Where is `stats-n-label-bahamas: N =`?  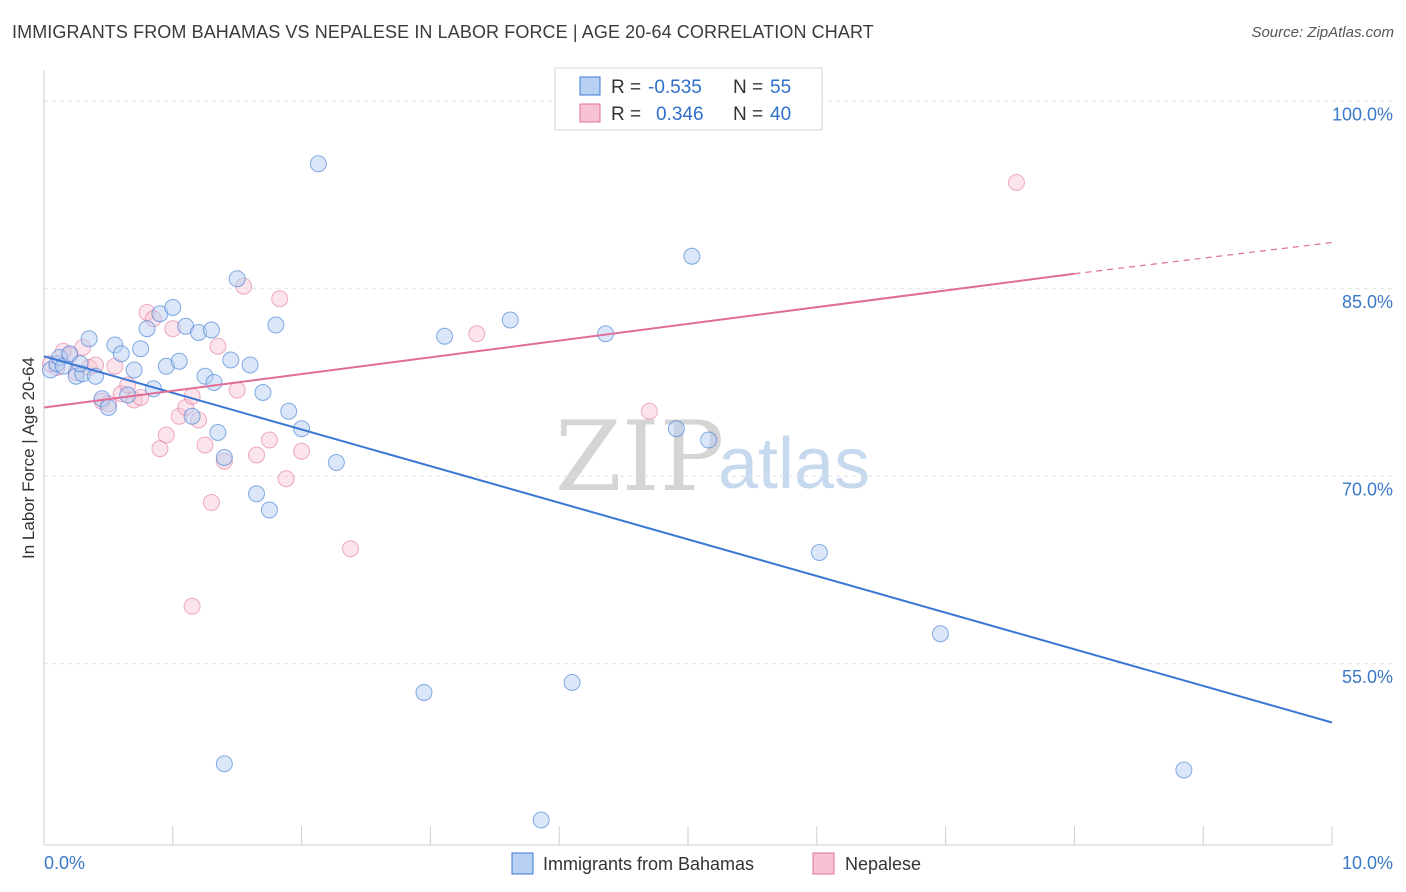
stats-n-label-bahamas: N = is located at coordinates (748, 87).